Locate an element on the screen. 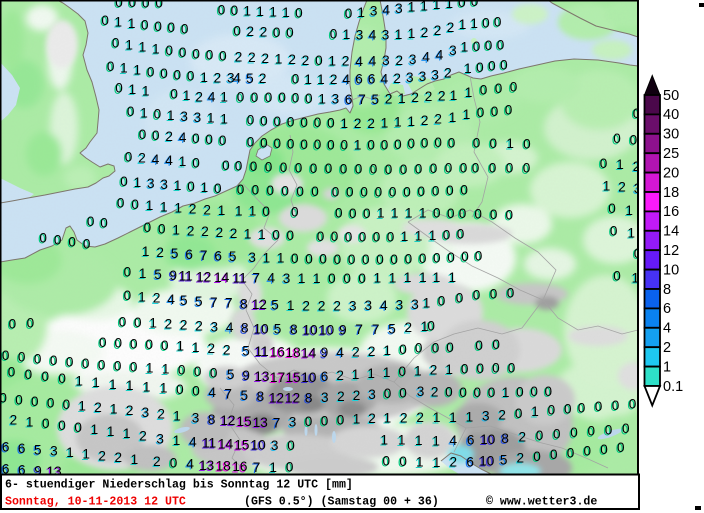 The height and width of the screenshot is (513, 704). svg-text: 12 is located at coordinates (291, 398).